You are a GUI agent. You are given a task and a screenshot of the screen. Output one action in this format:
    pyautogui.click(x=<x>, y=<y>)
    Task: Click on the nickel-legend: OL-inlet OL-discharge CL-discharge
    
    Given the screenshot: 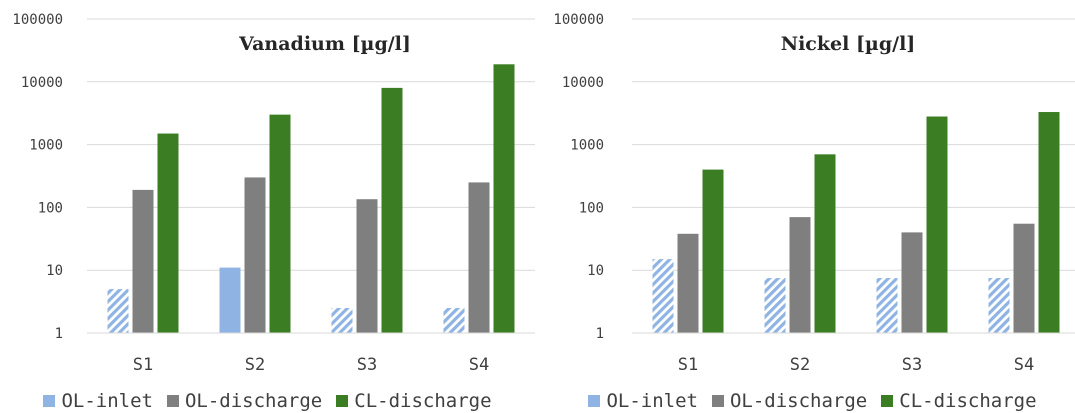 What is the action you would take?
    pyautogui.click(x=810, y=400)
    